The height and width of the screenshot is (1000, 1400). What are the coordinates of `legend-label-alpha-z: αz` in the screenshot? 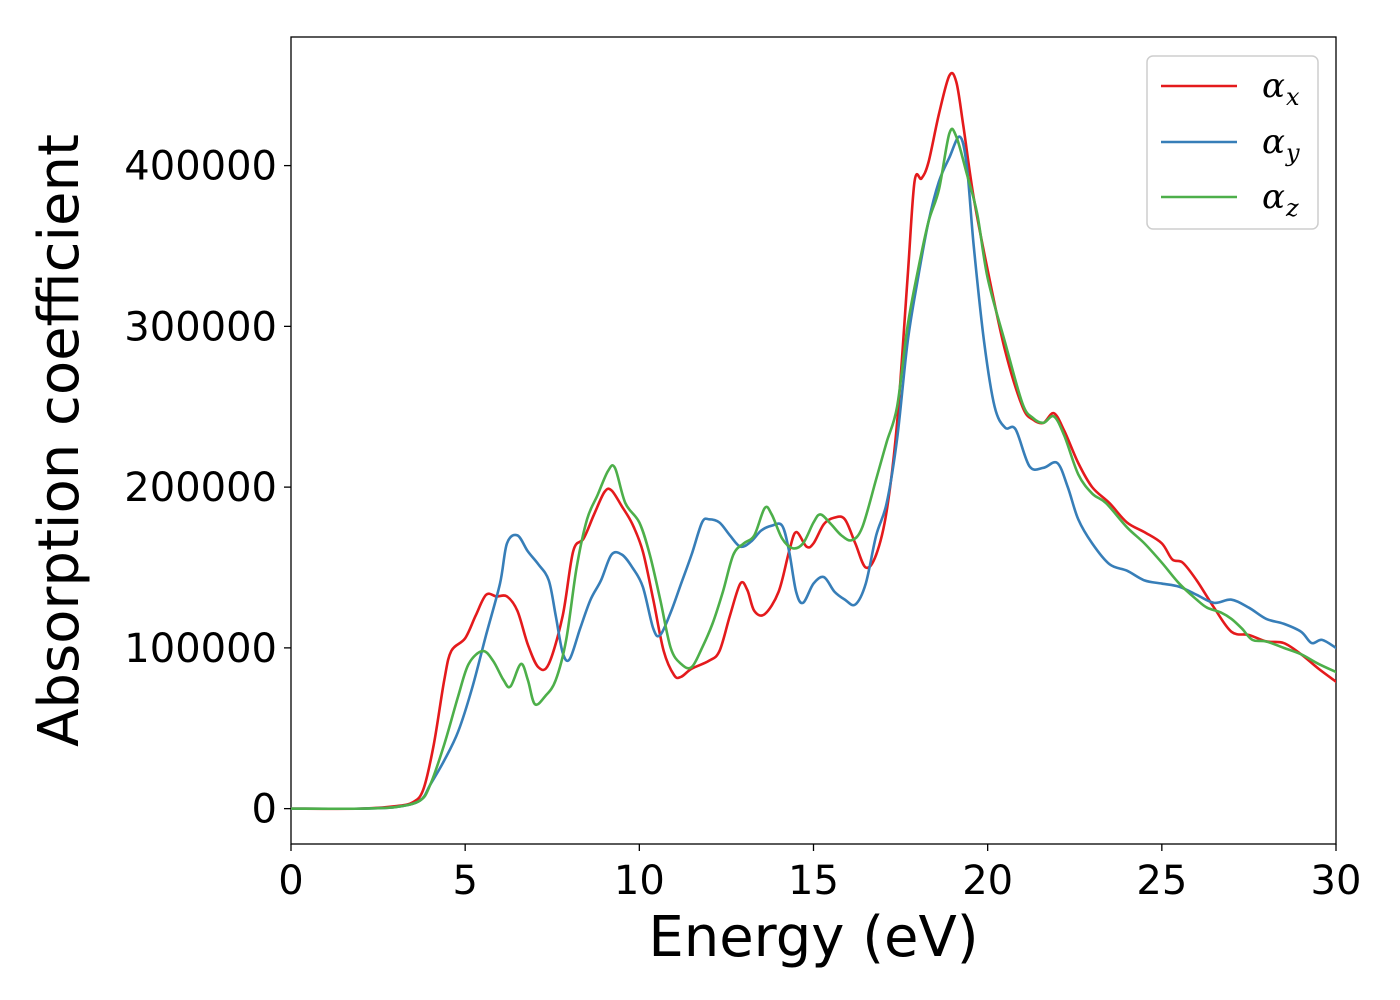 It's located at (1280, 199).